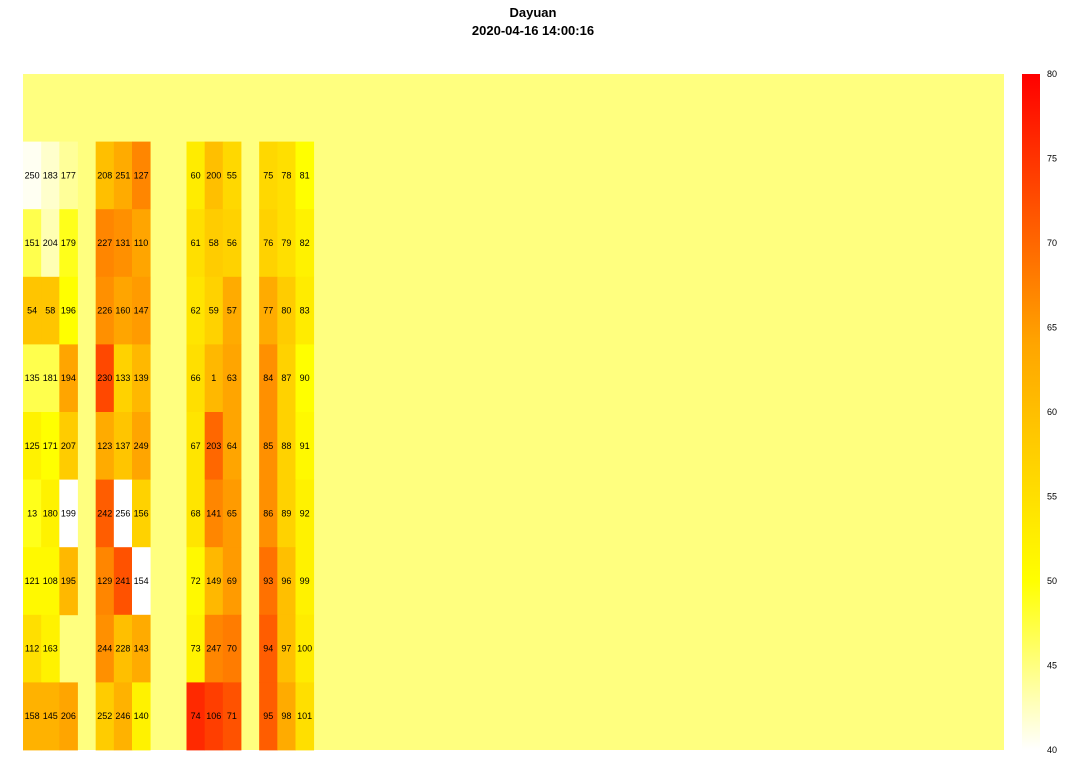  What do you see at coordinates (104, 175) in the screenshot?
I see `heatmap-cell-label: 208` at bounding box center [104, 175].